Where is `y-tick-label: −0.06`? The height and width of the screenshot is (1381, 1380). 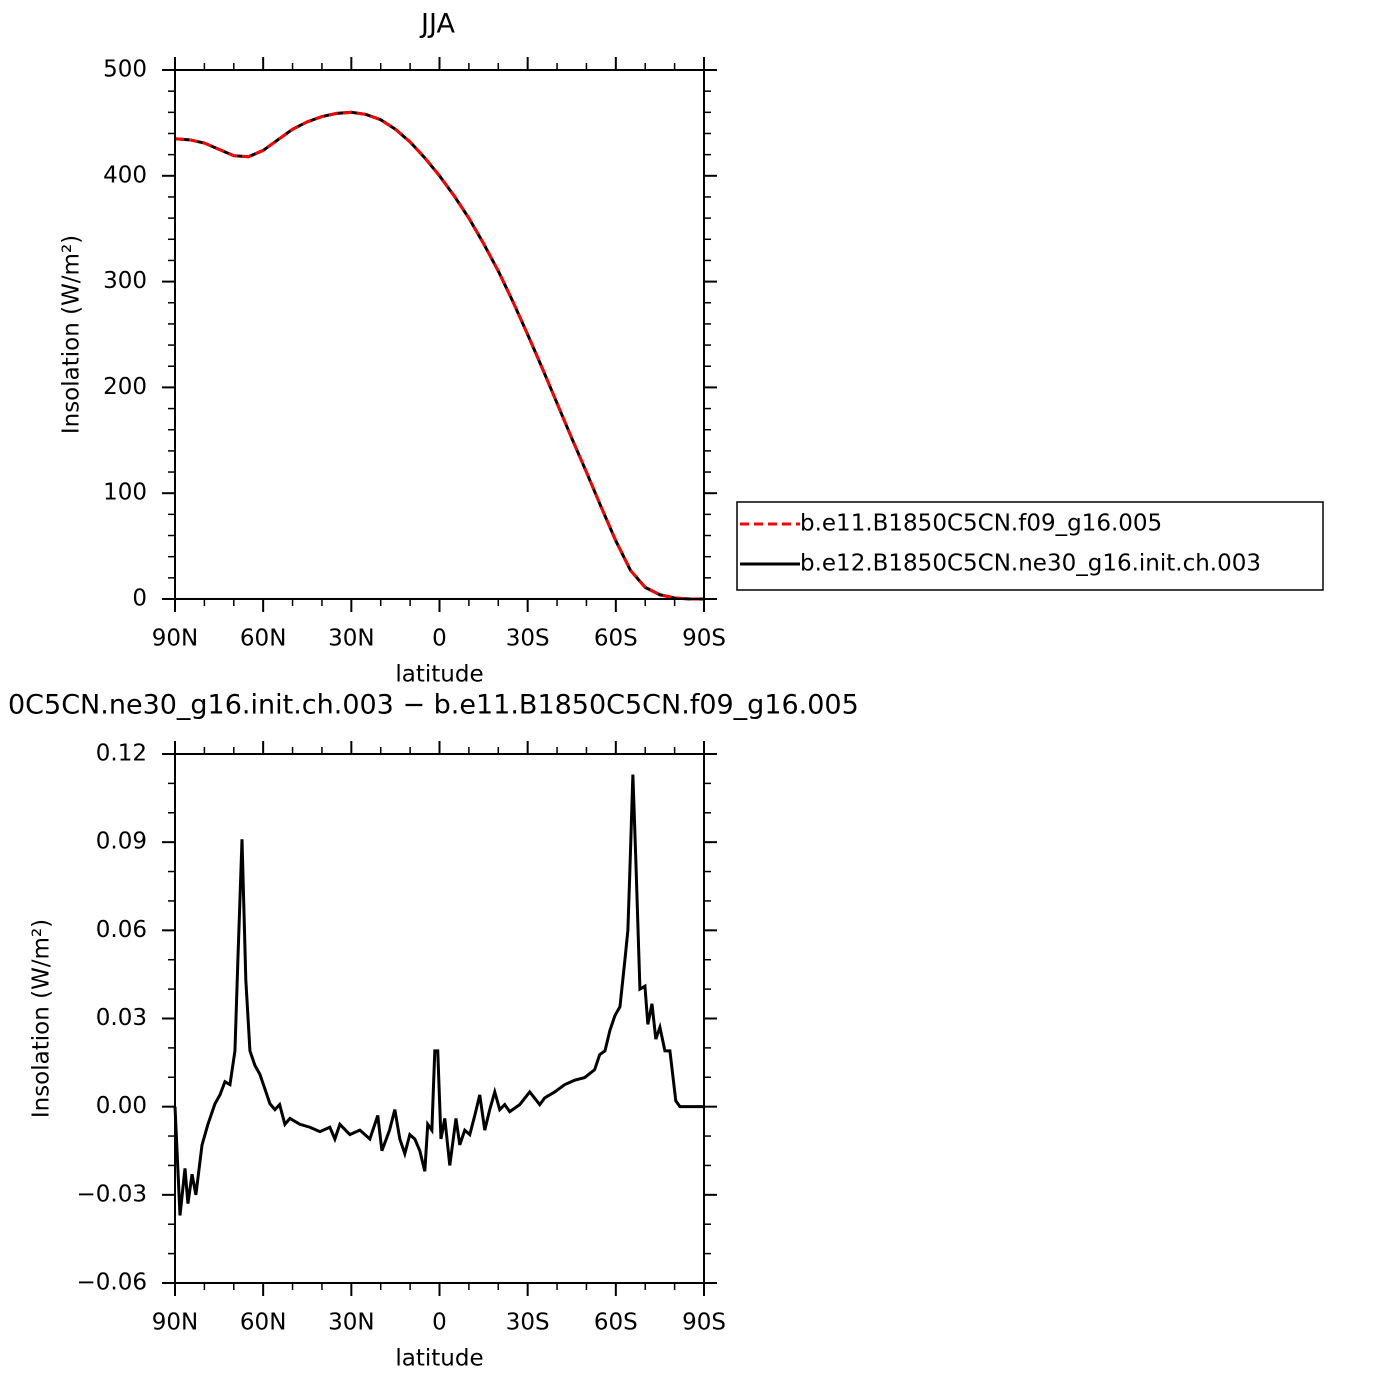 y-tick-label: −0.06 is located at coordinates (112, 1283).